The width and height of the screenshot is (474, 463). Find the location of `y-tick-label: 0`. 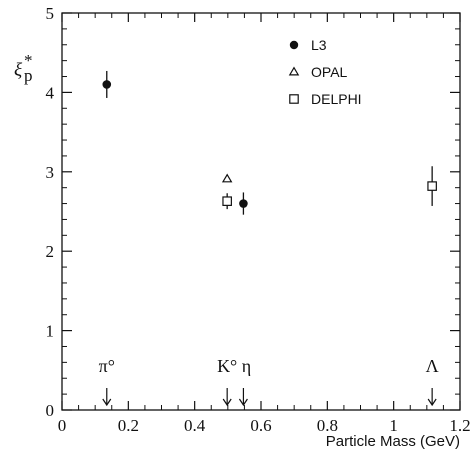

y-tick-label: 0 is located at coordinates (50, 410).